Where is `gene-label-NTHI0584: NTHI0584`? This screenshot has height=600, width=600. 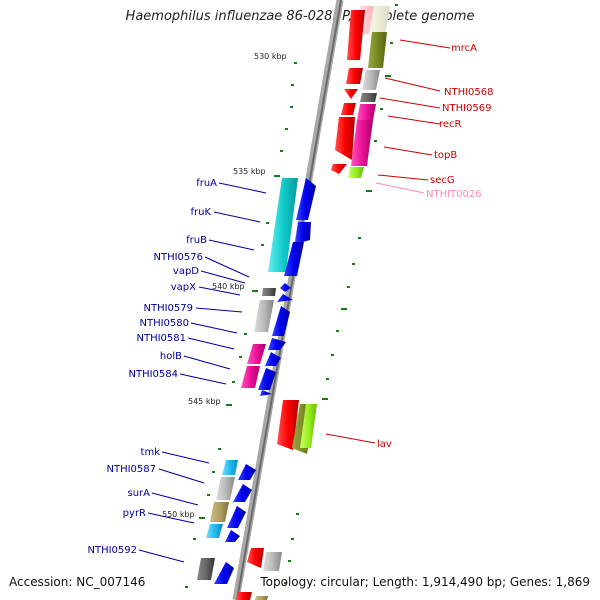
gene-label-NTHI0584: NTHI0584 is located at coordinates (153, 374).